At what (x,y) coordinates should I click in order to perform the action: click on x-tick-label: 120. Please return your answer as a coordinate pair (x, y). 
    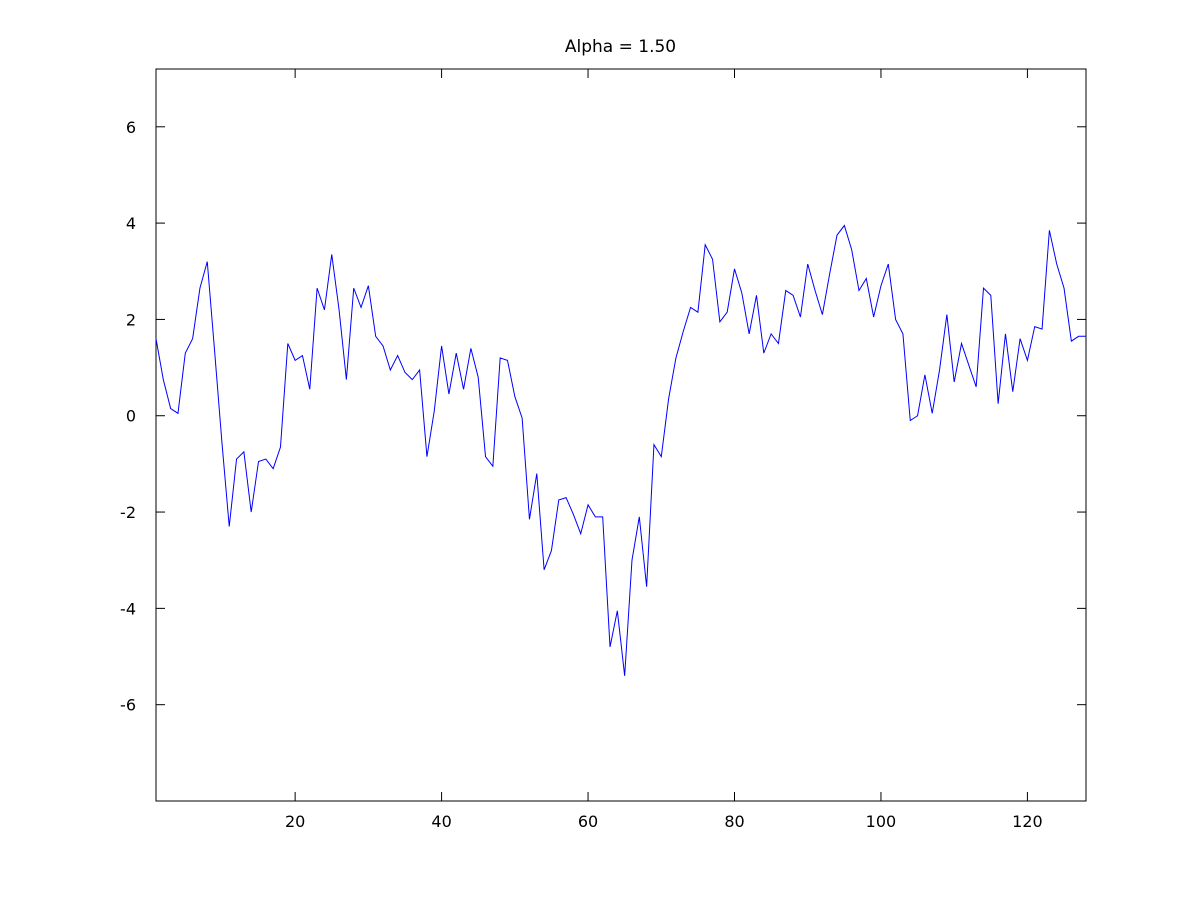
    Looking at the image, I should click on (1027, 821).